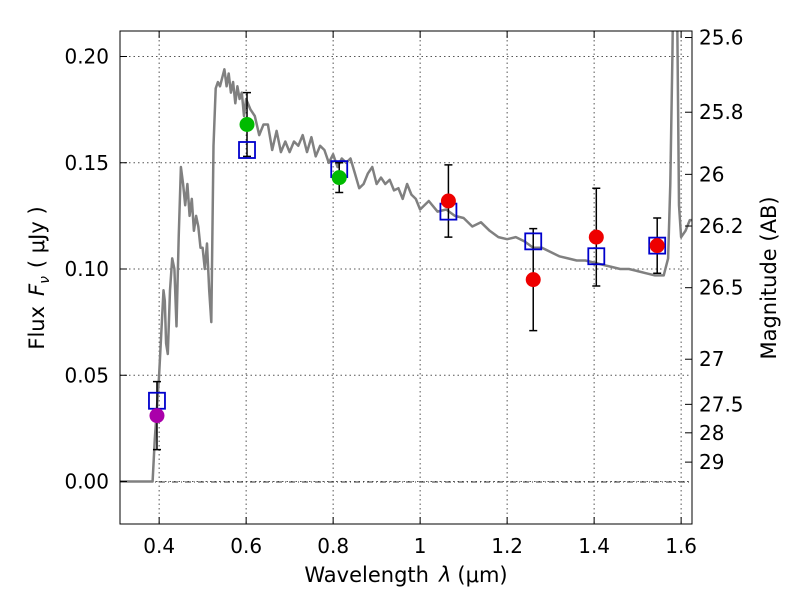 The width and height of the screenshot is (800, 600). I want to click on x-tick-label: 0.6, so click(246, 546).